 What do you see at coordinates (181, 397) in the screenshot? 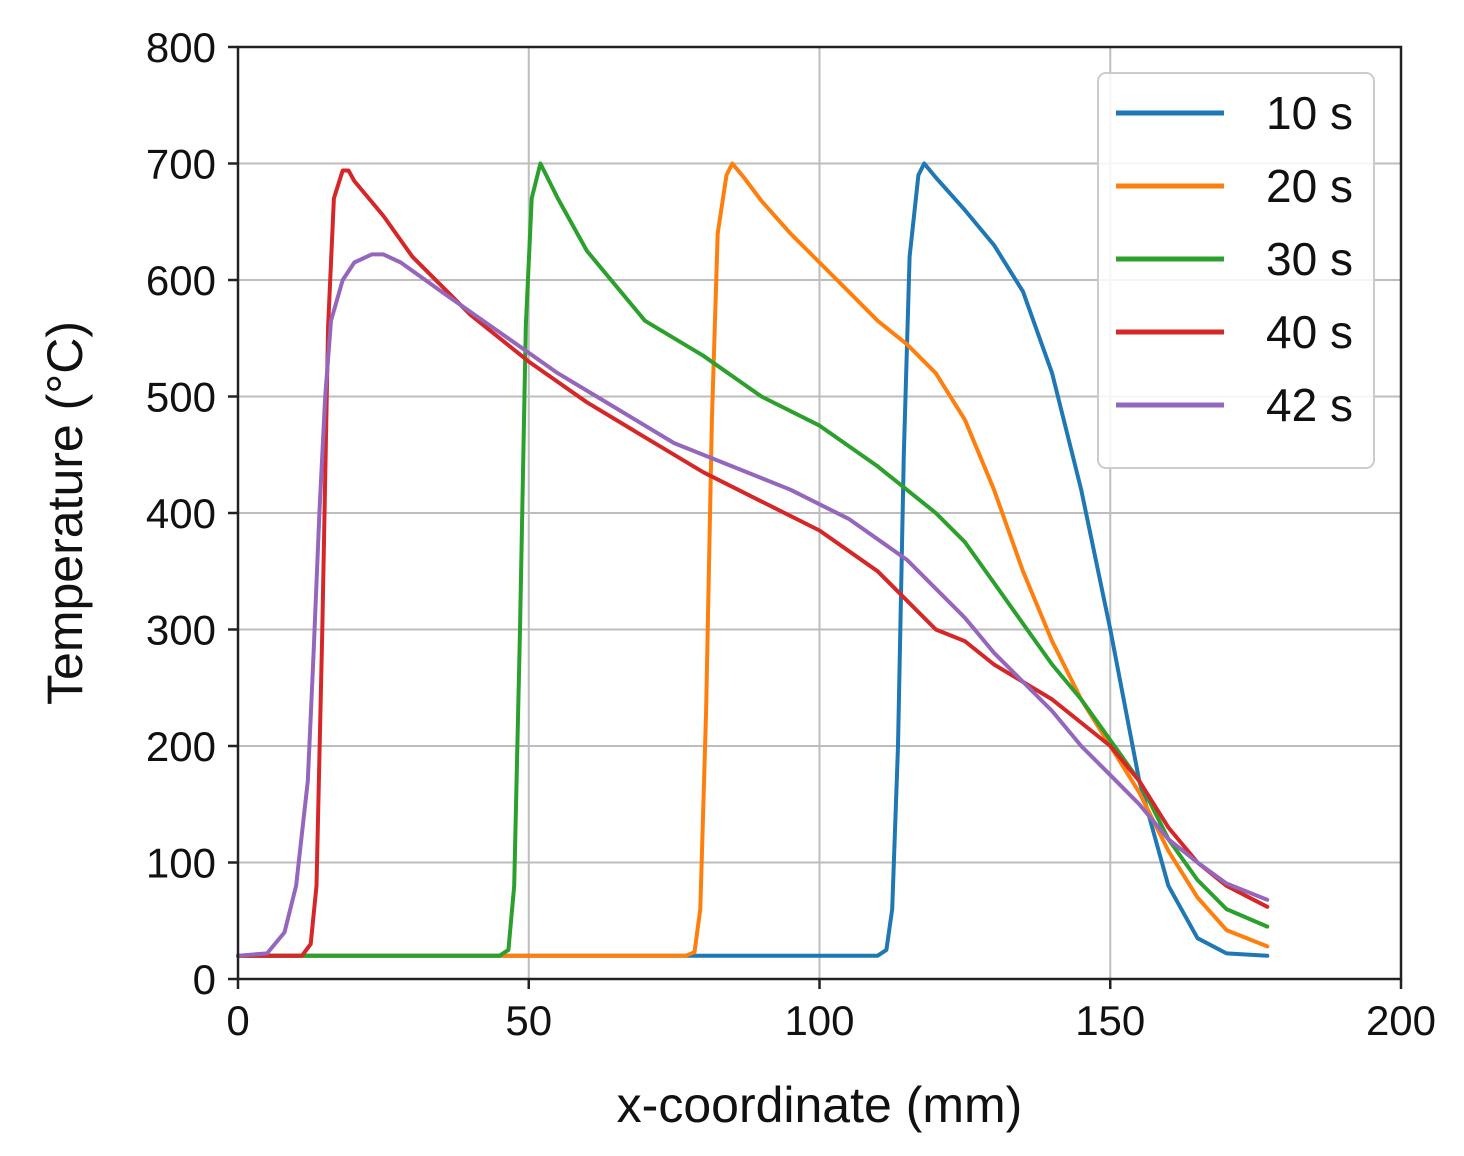
I see `y-tick-label: 500` at bounding box center [181, 397].